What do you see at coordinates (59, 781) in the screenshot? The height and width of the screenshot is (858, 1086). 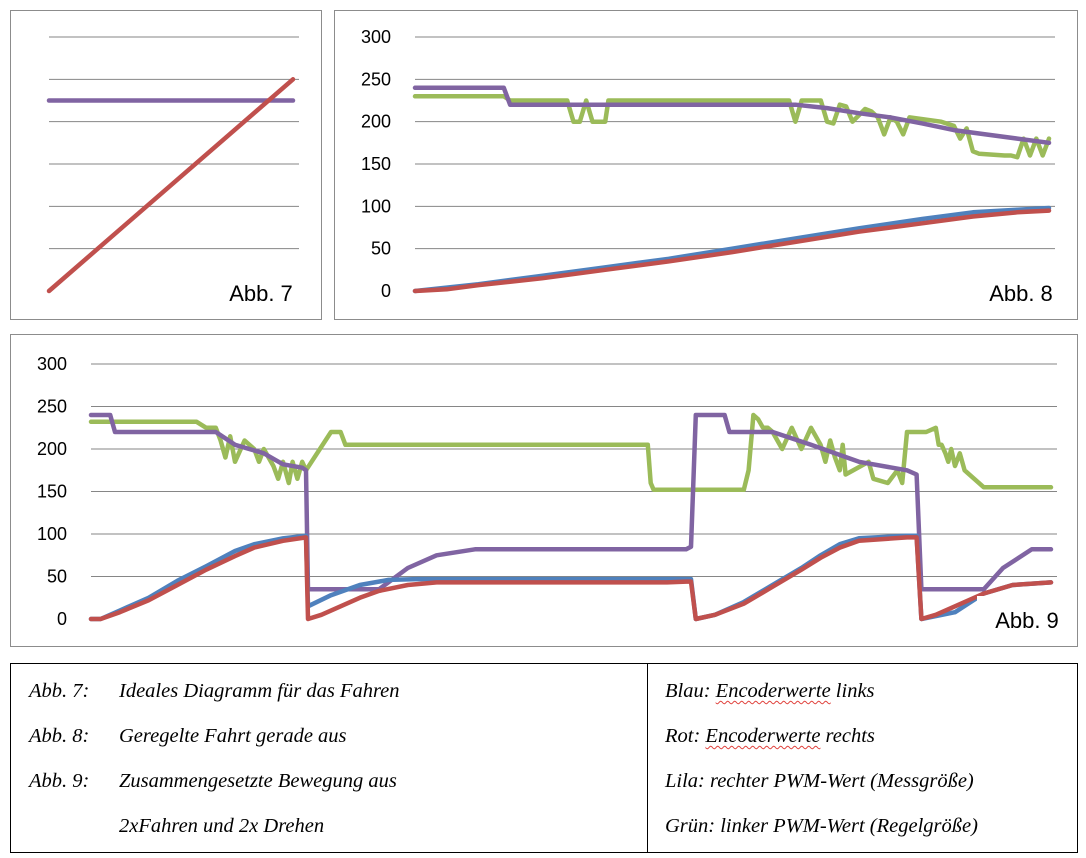 I see `caption-key: Abb. 9:` at bounding box center [59, 781].